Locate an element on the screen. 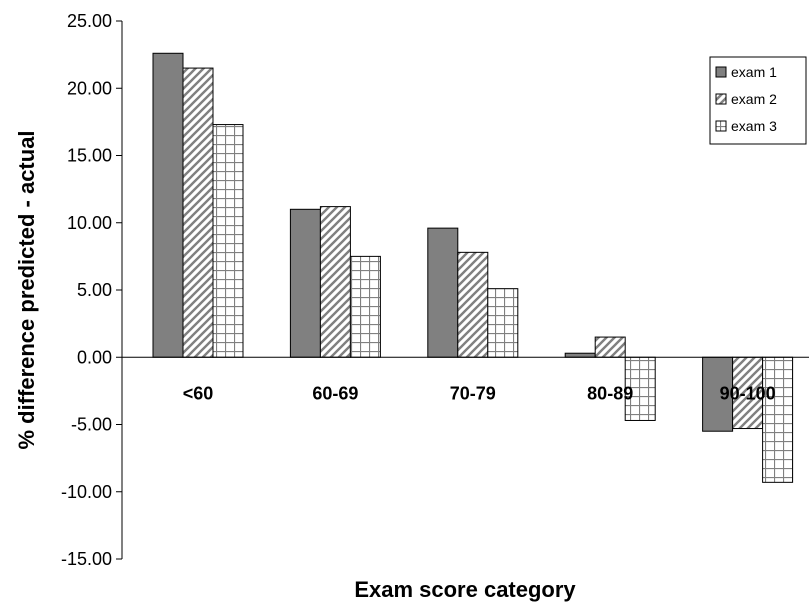 The width and height of the screenshot is (809, 604). category-label: 70-79 is located at coordinates (473, 393).